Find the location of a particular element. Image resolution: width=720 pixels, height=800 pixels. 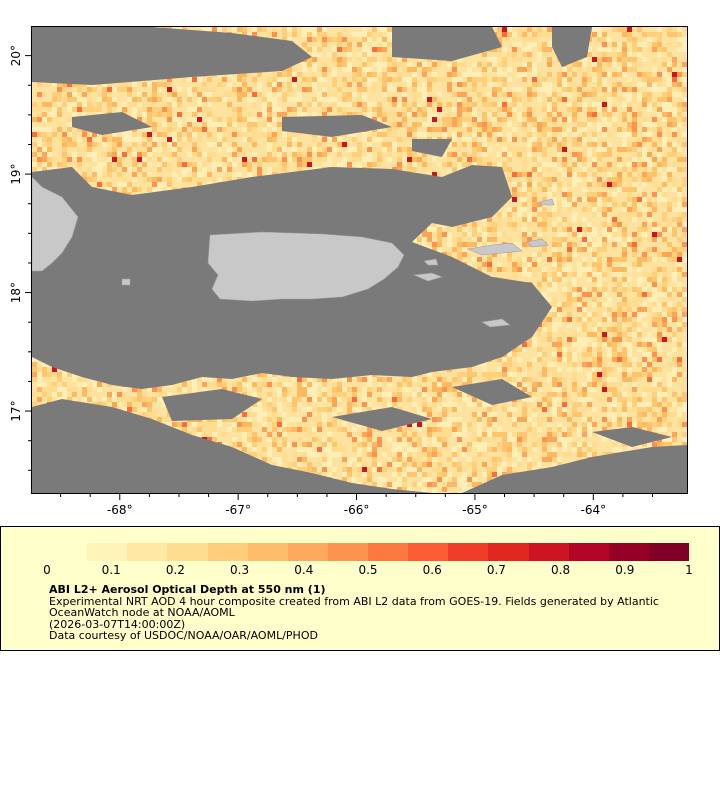

lat-tick-label: 19° is located at coordinates (16, 173).